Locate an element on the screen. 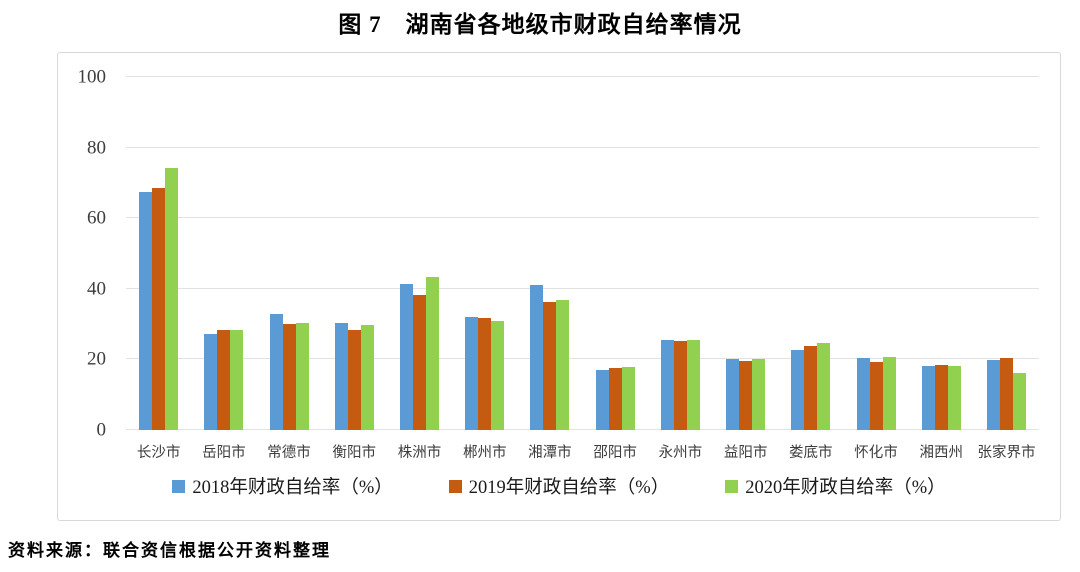 The width and height of the screenshot is (1080, 572). bar-group-12: 怀化市 is located at coordinates (875, 269).